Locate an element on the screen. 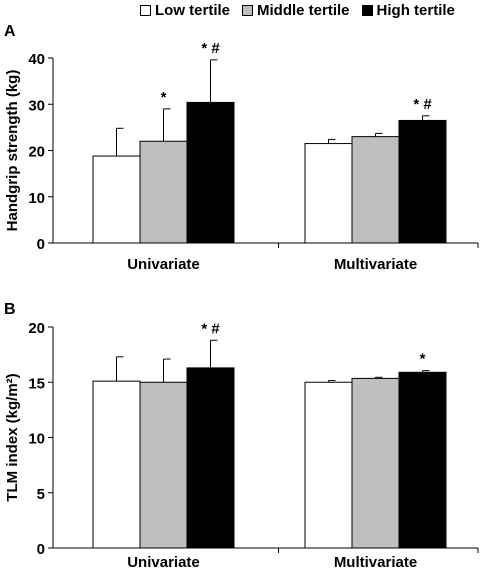 The height and width of the screenshot is (571, 485). legend-label-middle: Middle tertile is located at coordinates (303, 10).